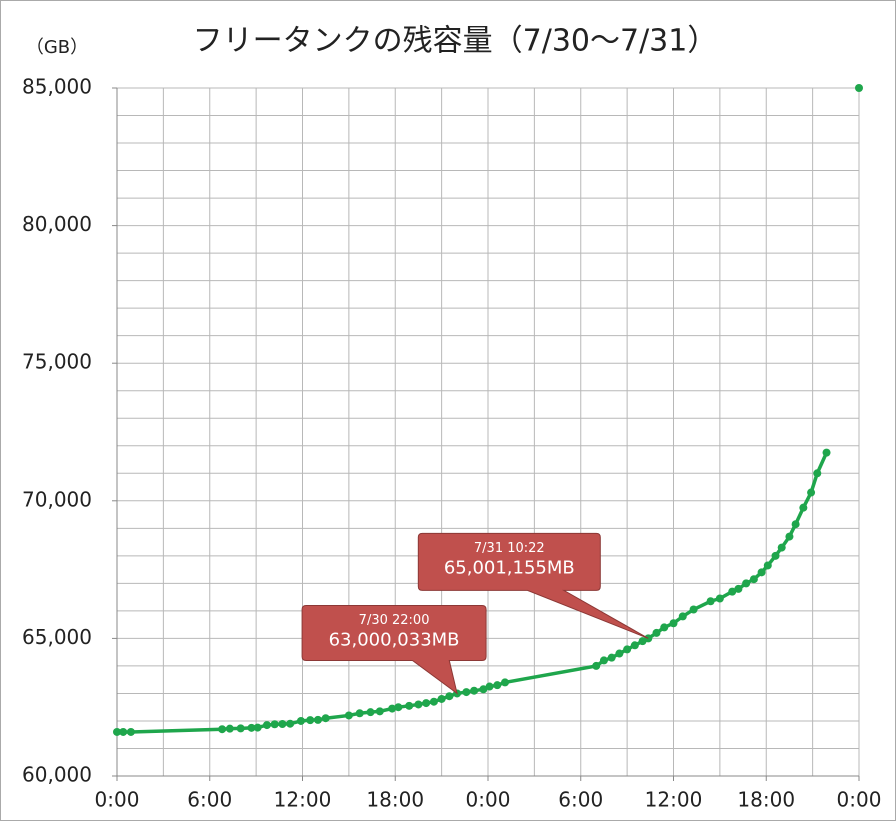  Describe the element at coordinates (455, 41) in the screenshot. I see `chart-title: フリータンクの残容量（7/30〜7/31）` at that location.